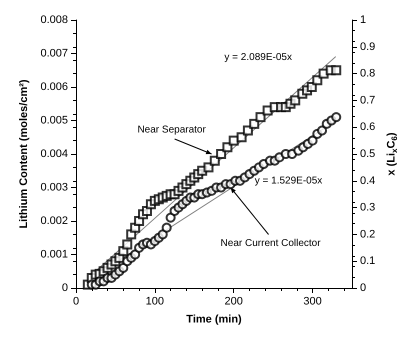  What do you see at coordinates (363, 20) in the screenshot?
I see `y2-tick-label: 1` at bounding box center [363, 20].